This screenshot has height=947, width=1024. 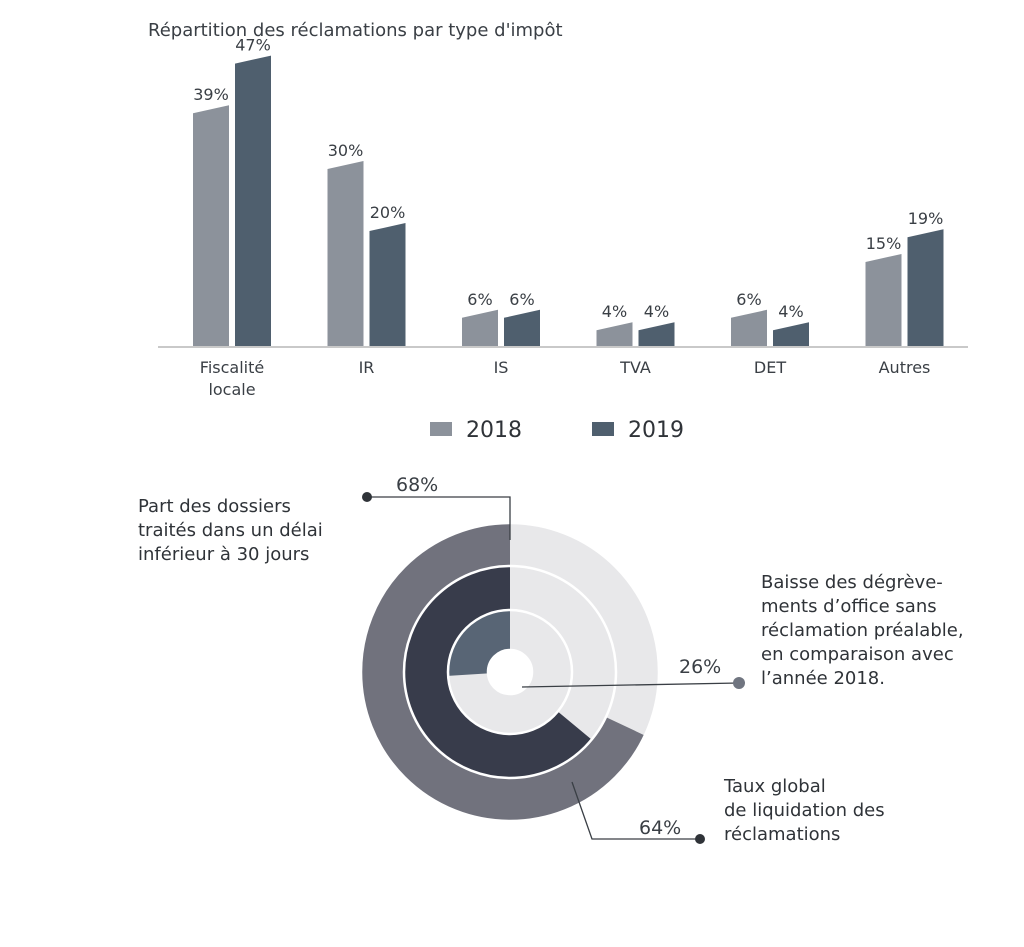 I want to click on annotation-line: de liquidation des, so click(x=804, y=810).